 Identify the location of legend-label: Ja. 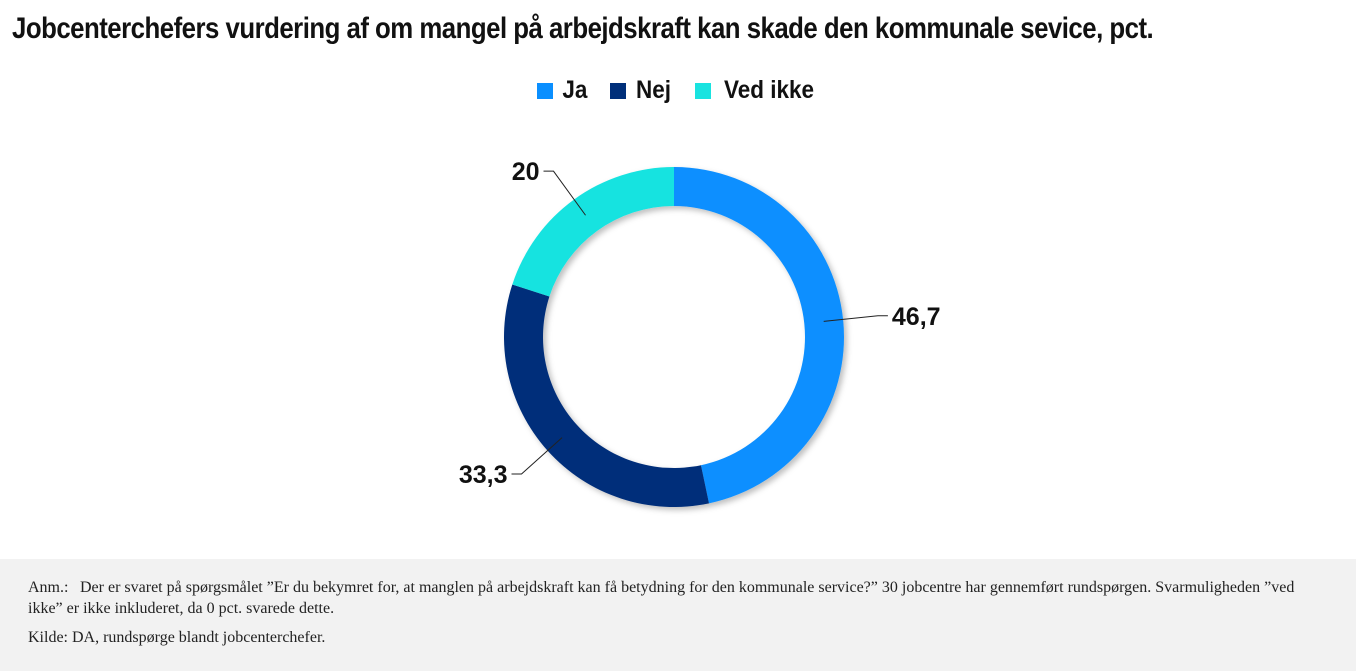
(574, 90).